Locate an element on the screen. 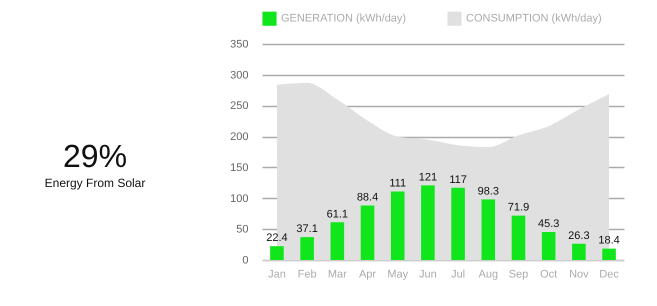  x-tick-label: Apr is located at coordinates (367, 274).